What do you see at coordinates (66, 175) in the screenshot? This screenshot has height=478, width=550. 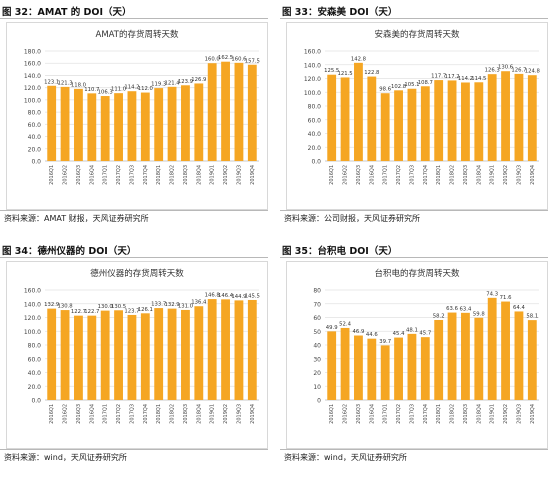 I see `x-tick-label: 2016Q2` at bounding box center [66, 175].